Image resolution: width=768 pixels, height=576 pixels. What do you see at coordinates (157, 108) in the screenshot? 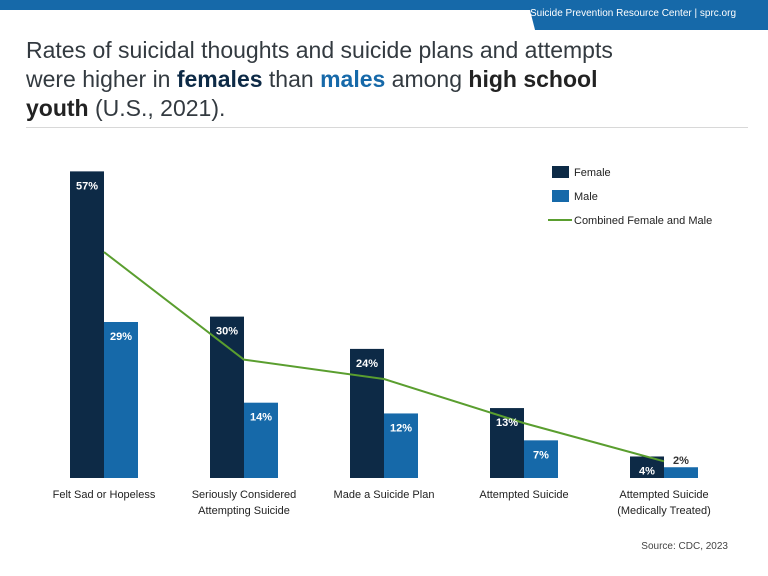
I see `title-text-4: (U.S., 2021).` at bounding box center [157, 108].